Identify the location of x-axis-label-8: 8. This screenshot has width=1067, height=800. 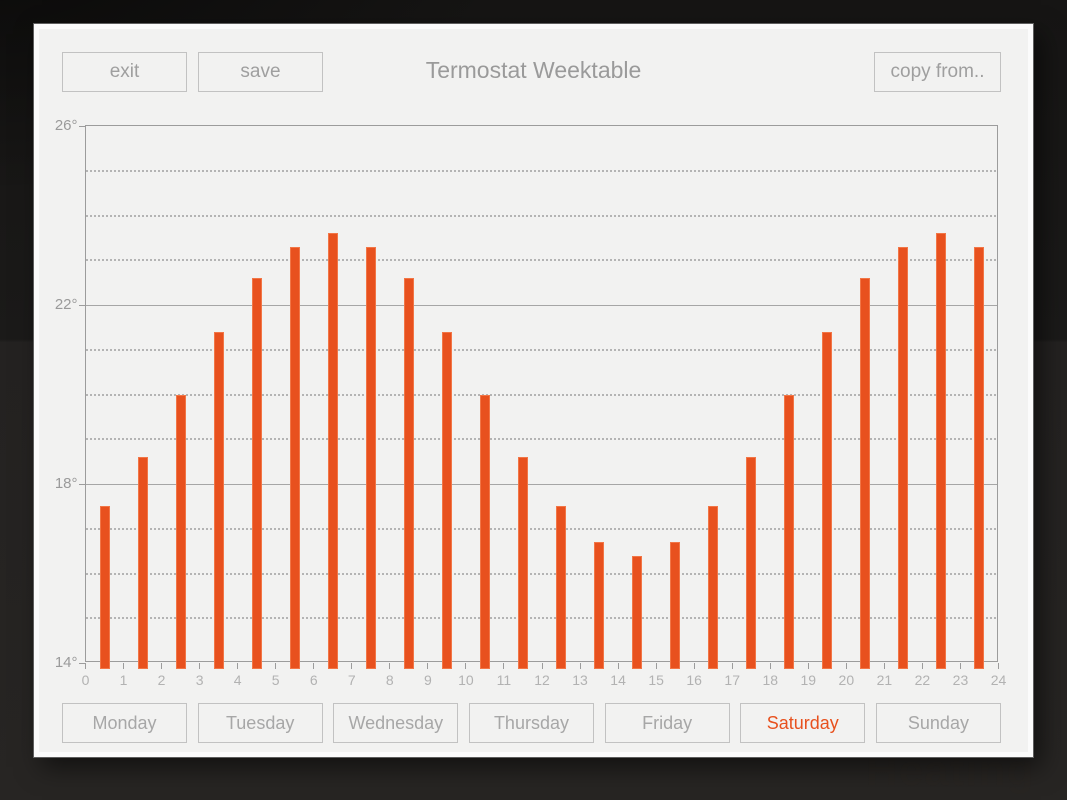
(389, 680).